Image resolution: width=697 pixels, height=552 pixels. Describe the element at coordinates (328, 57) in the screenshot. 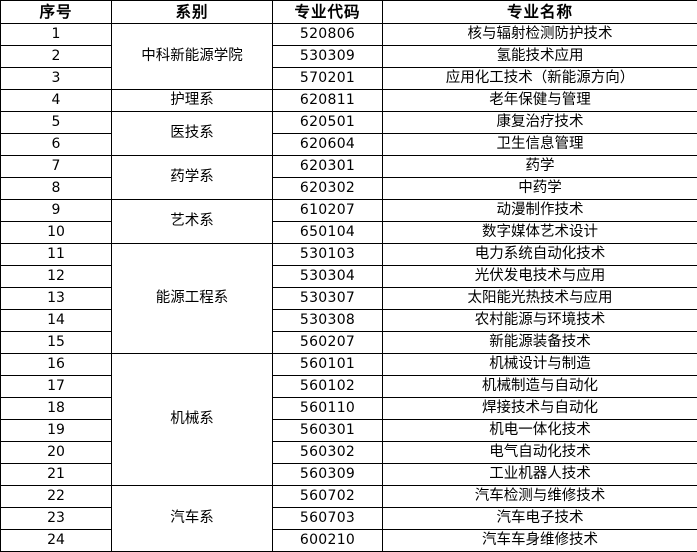

I see `cell-major-code: 530309` at that location.